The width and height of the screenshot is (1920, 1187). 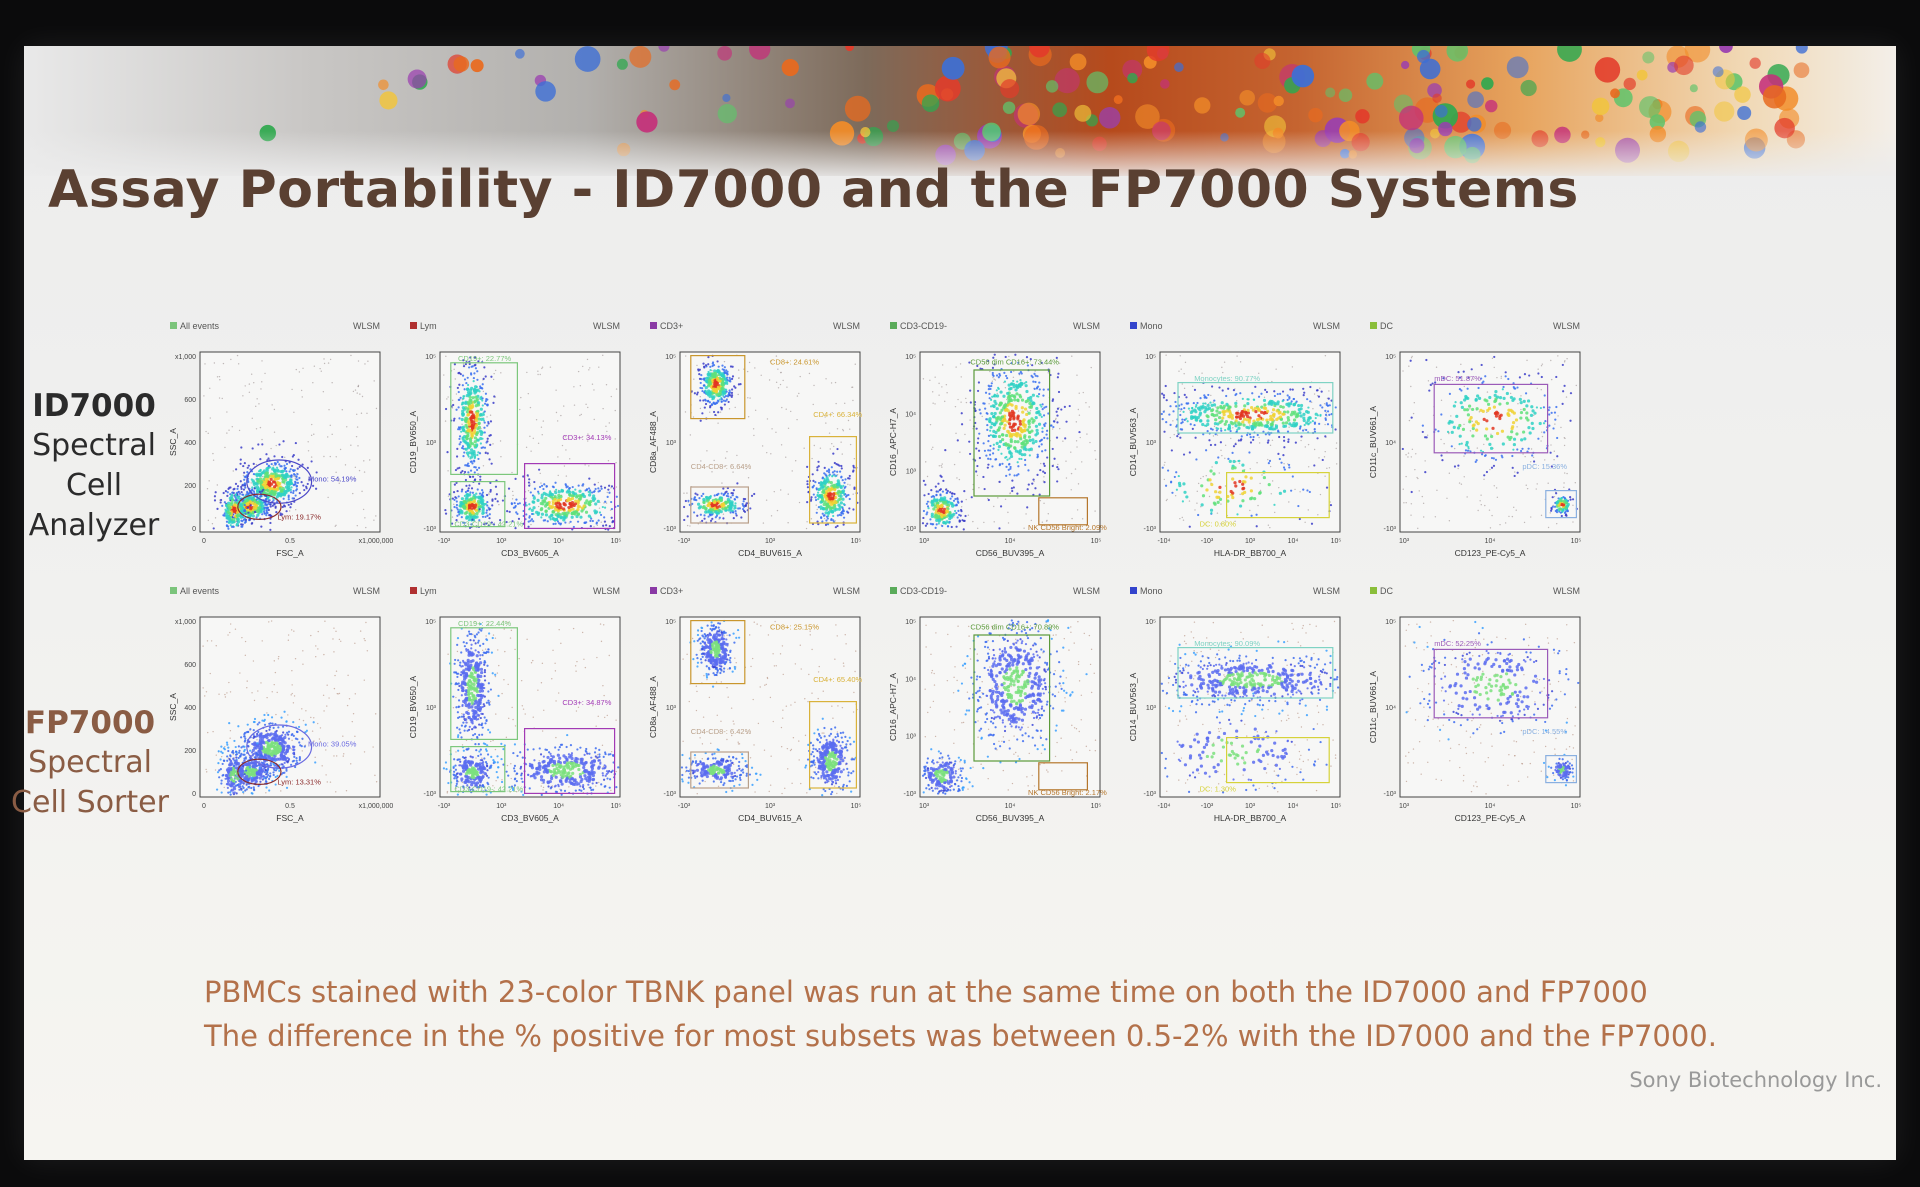 I want to click on unmixing-tag: WLSM, so click(x=366, y=326).